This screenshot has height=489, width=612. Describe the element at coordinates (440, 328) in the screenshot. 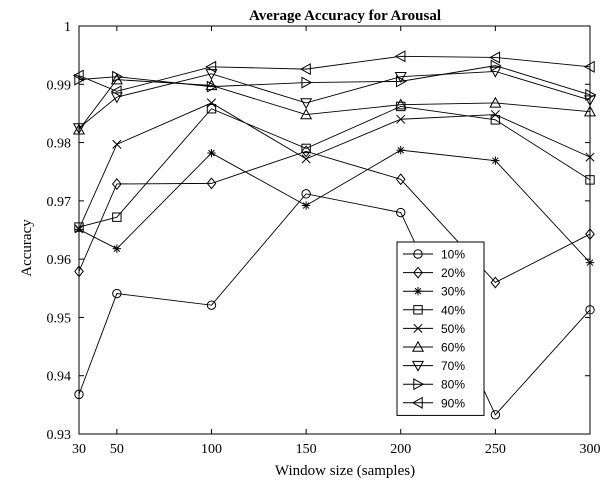

I see `legend: 10% 20% 30% 40% 50% 60% 70% 80% 90%` at that location.